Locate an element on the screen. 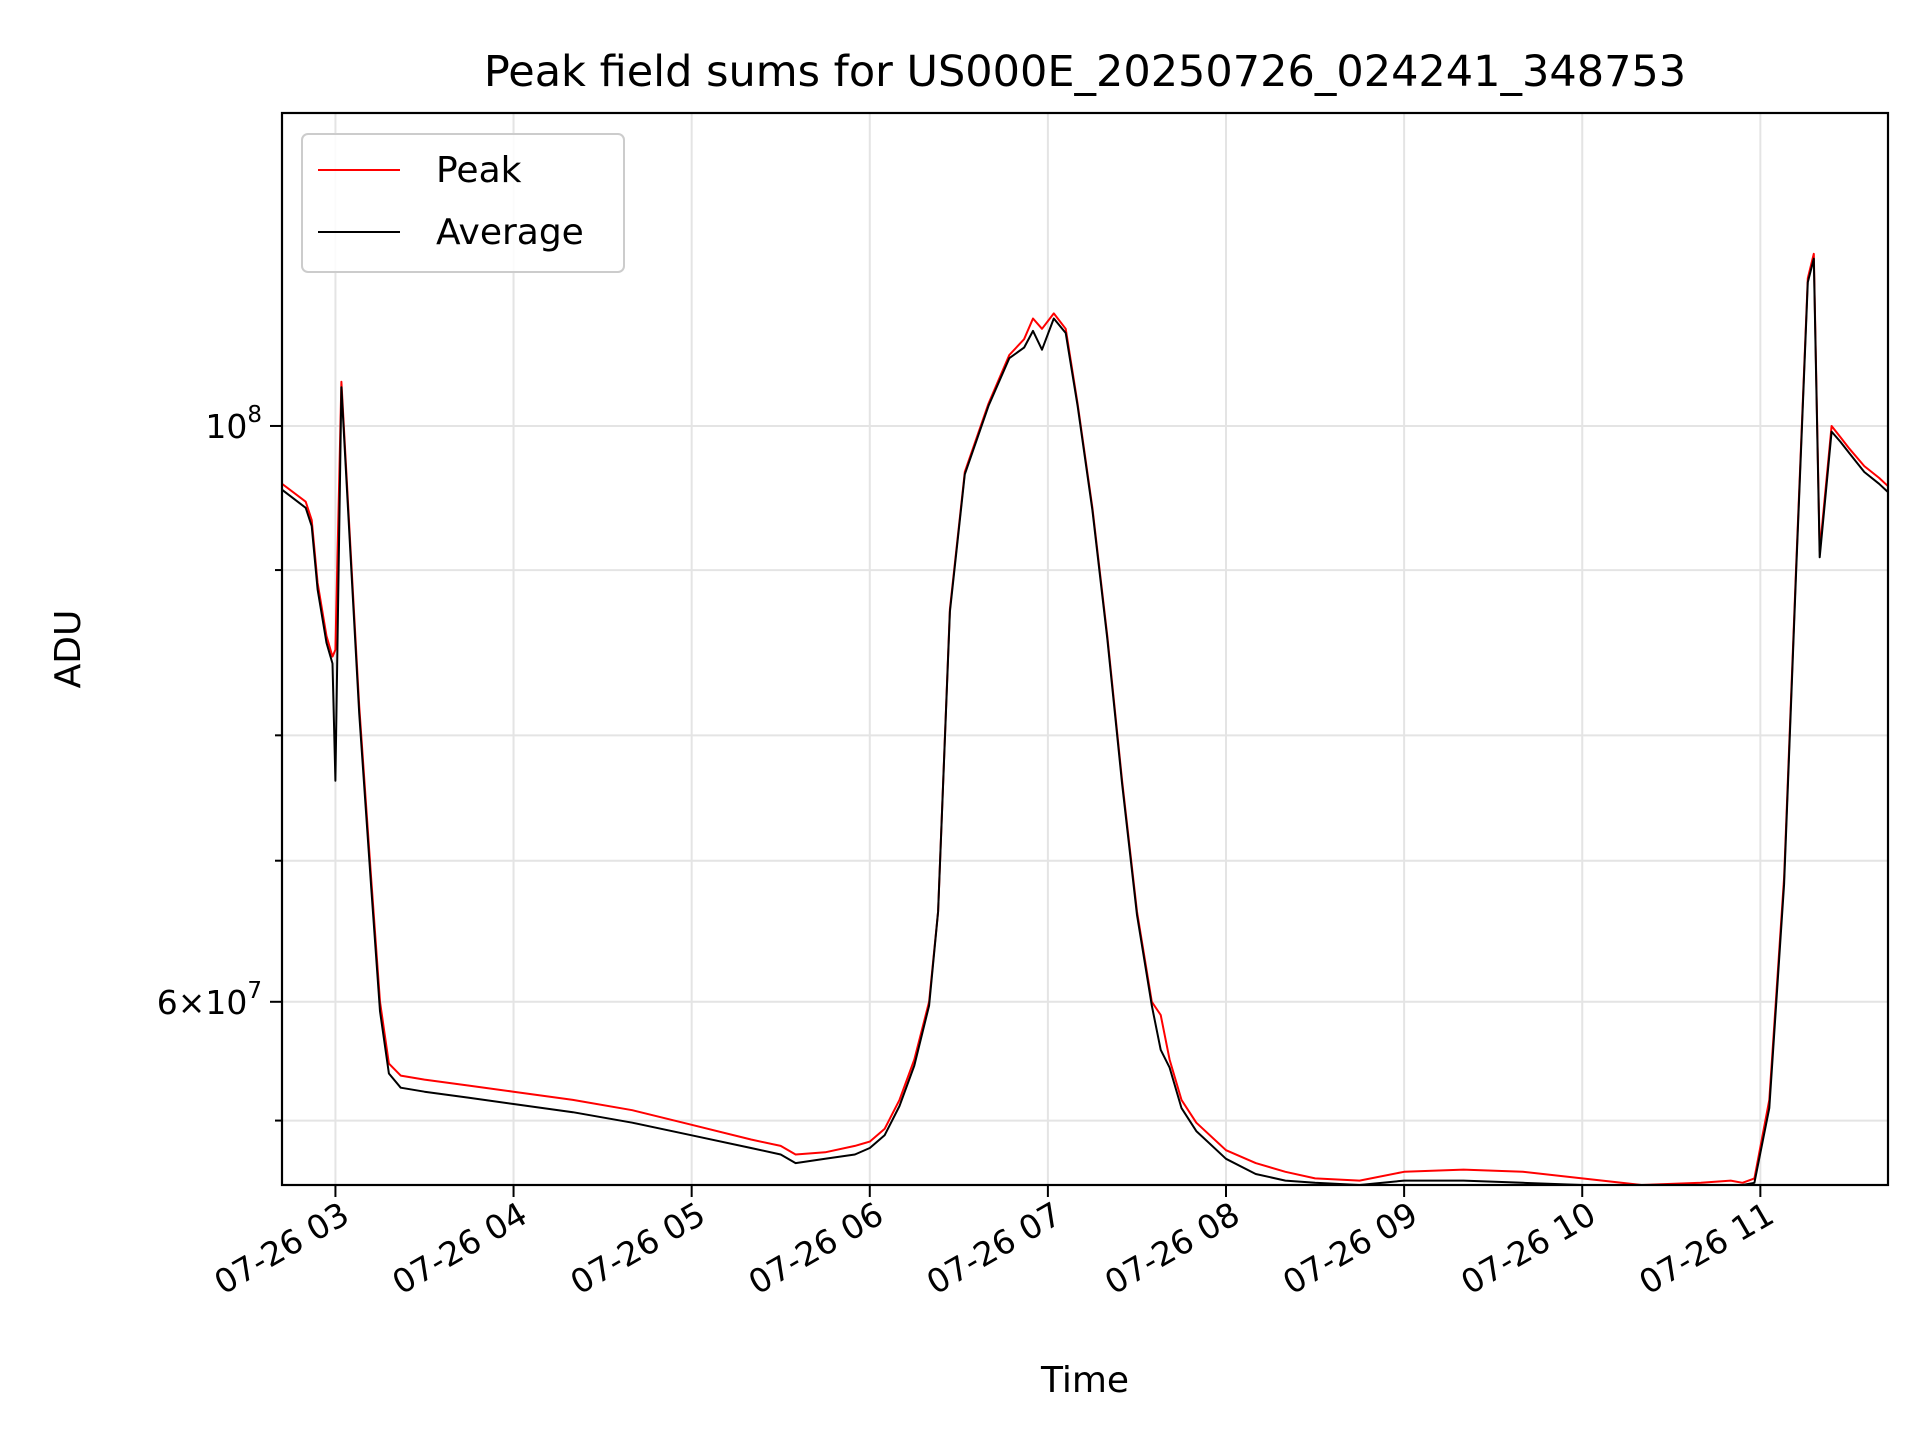 This screenshot has height=1440, width=1920. legend-box is located at coordinates (463, 203).